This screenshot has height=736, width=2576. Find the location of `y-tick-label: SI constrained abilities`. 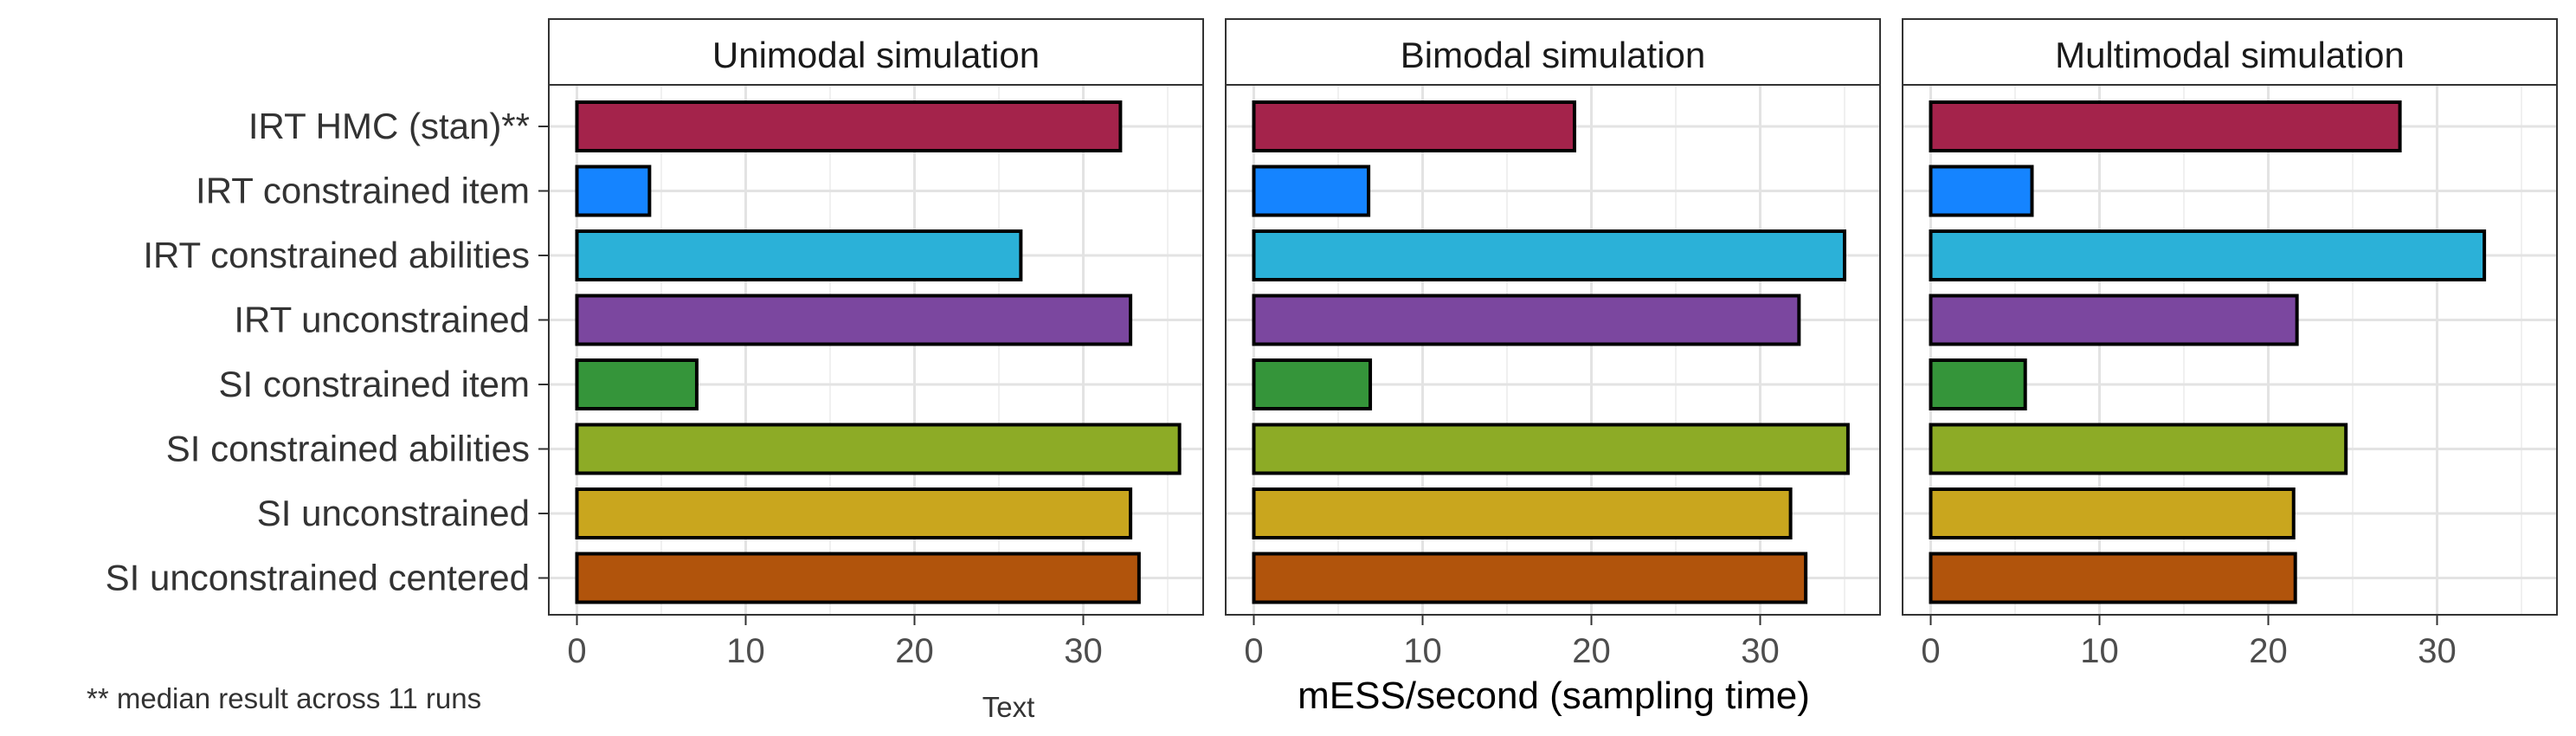

y-tick-label: SI constrained abilities is located at coordinates (348, 449).